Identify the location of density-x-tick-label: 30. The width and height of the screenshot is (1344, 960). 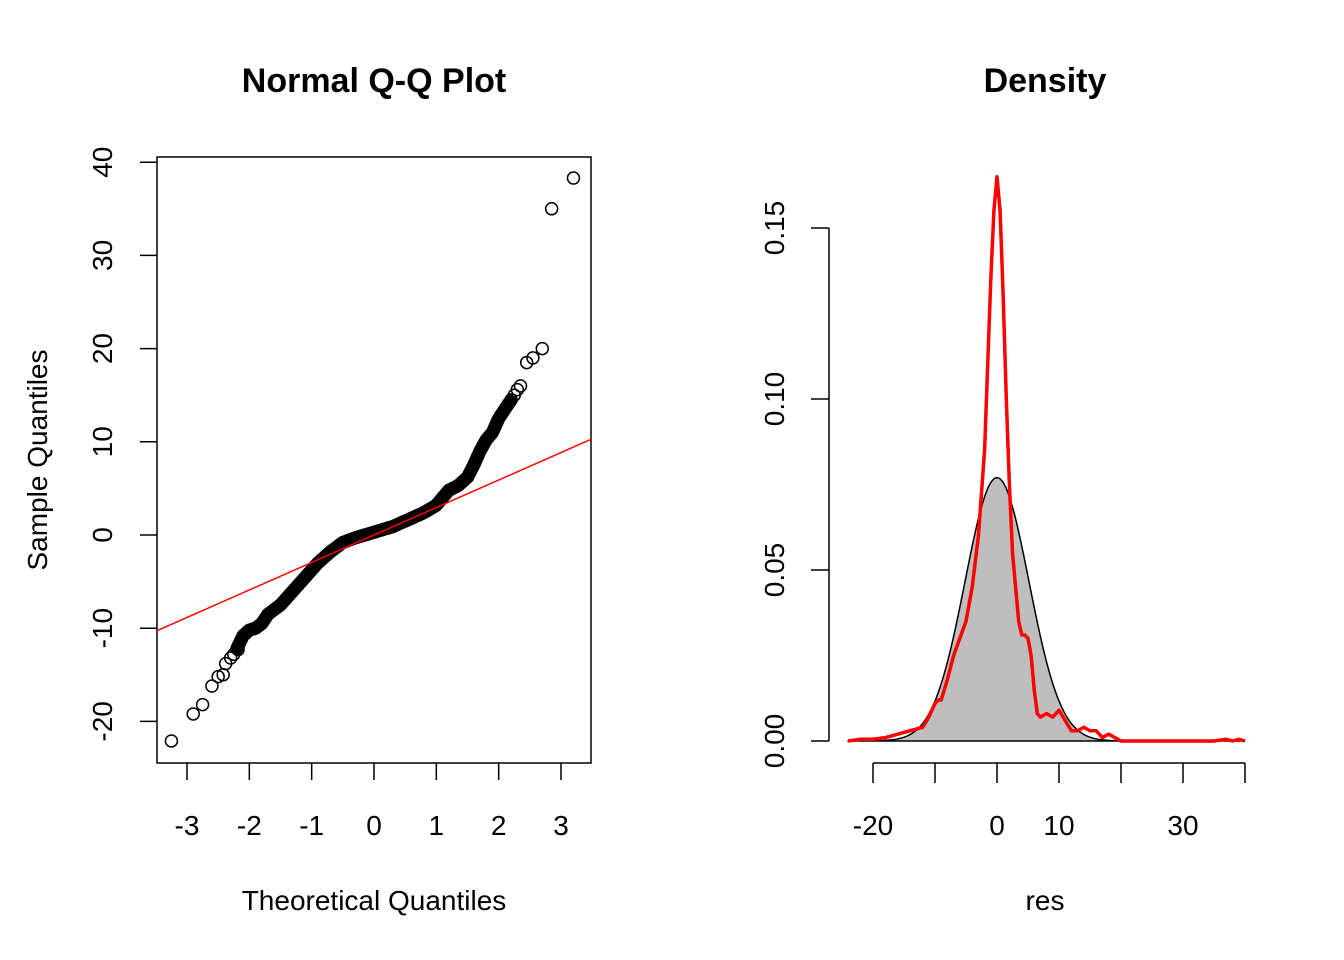
(1182, 825).